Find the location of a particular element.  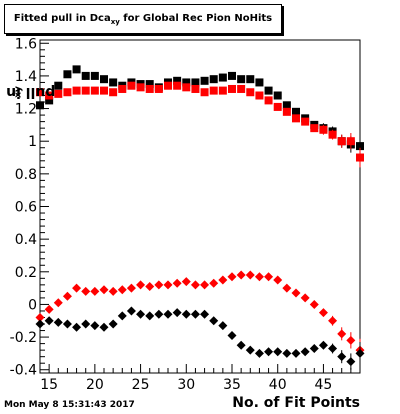

x-tick-label: 45 is located at coordinates (324, 385).